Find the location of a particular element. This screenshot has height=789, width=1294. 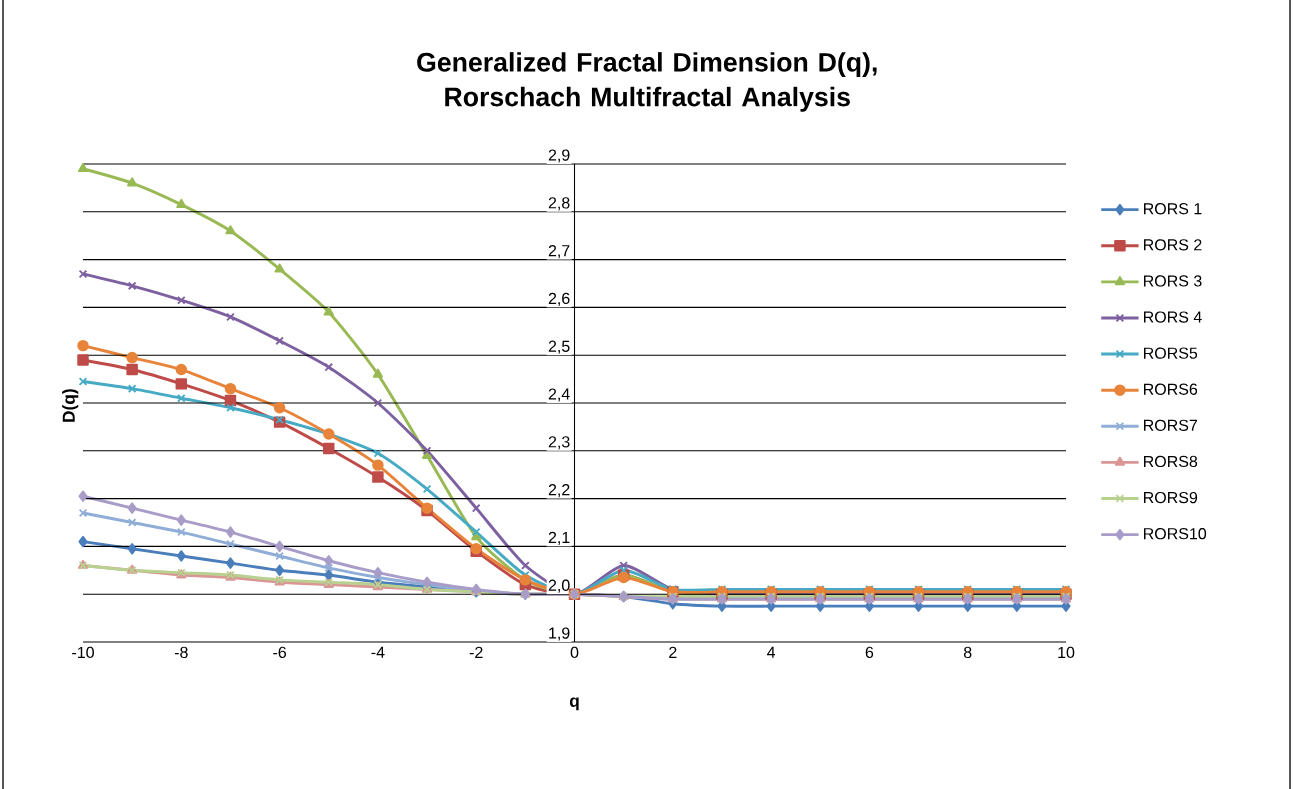

legend-label: RORS5 is located at coordinates (1171, 353).